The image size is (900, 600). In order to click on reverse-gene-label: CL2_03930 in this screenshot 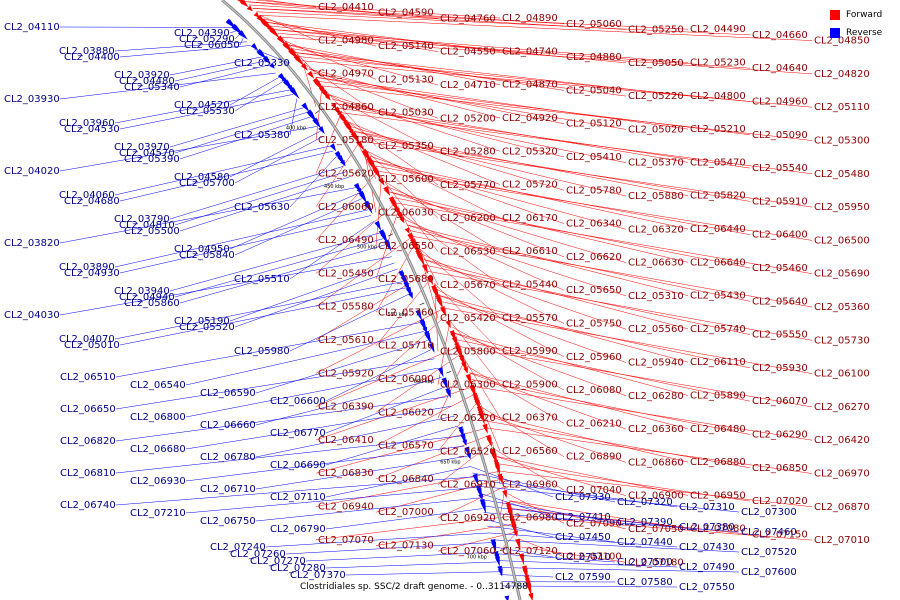, I will do `click(32, 99)`.